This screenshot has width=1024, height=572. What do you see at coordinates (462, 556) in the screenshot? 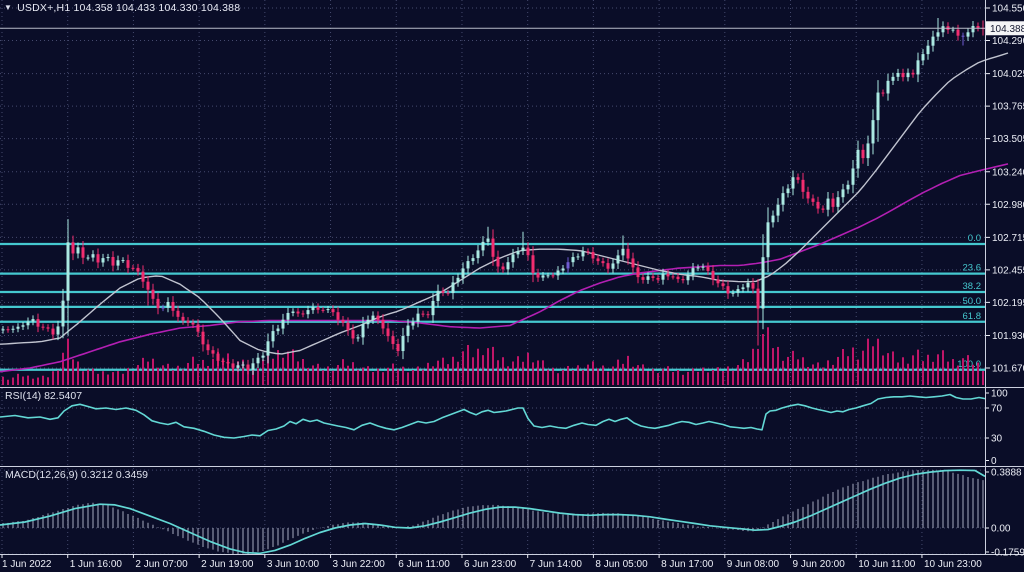
I see `time-axis-labels` at bounding box center [462, 556].